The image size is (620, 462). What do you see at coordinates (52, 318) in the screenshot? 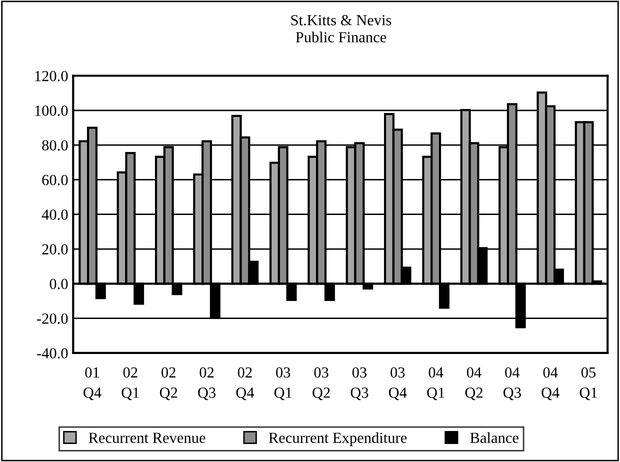
I see `y-tick-label: -20.0` at bounding box center [52, 318].